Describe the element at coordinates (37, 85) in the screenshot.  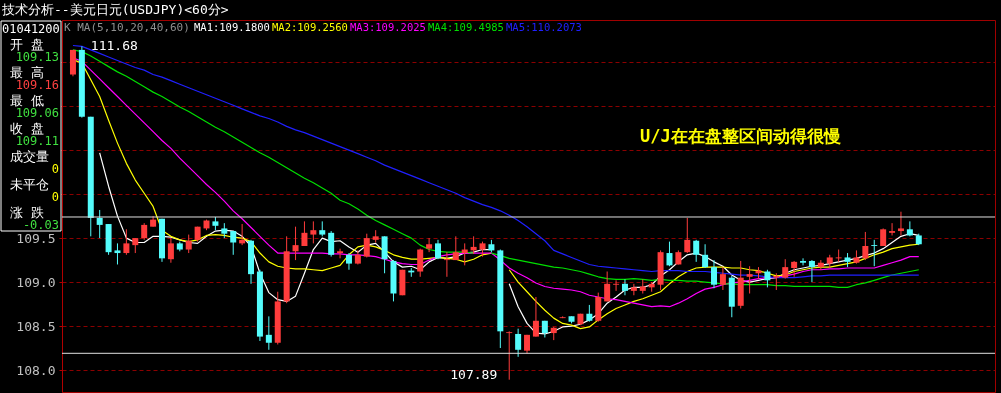
I see `text: 109.16` at that location.